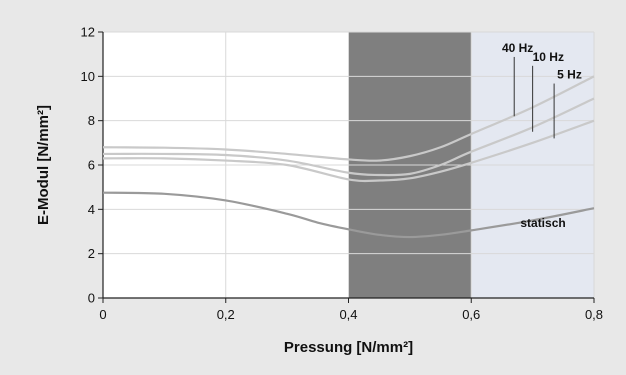 The height and width of the screenshot is (375, 626). I want to click on series-label: 40 Hz, so click(517, 48).